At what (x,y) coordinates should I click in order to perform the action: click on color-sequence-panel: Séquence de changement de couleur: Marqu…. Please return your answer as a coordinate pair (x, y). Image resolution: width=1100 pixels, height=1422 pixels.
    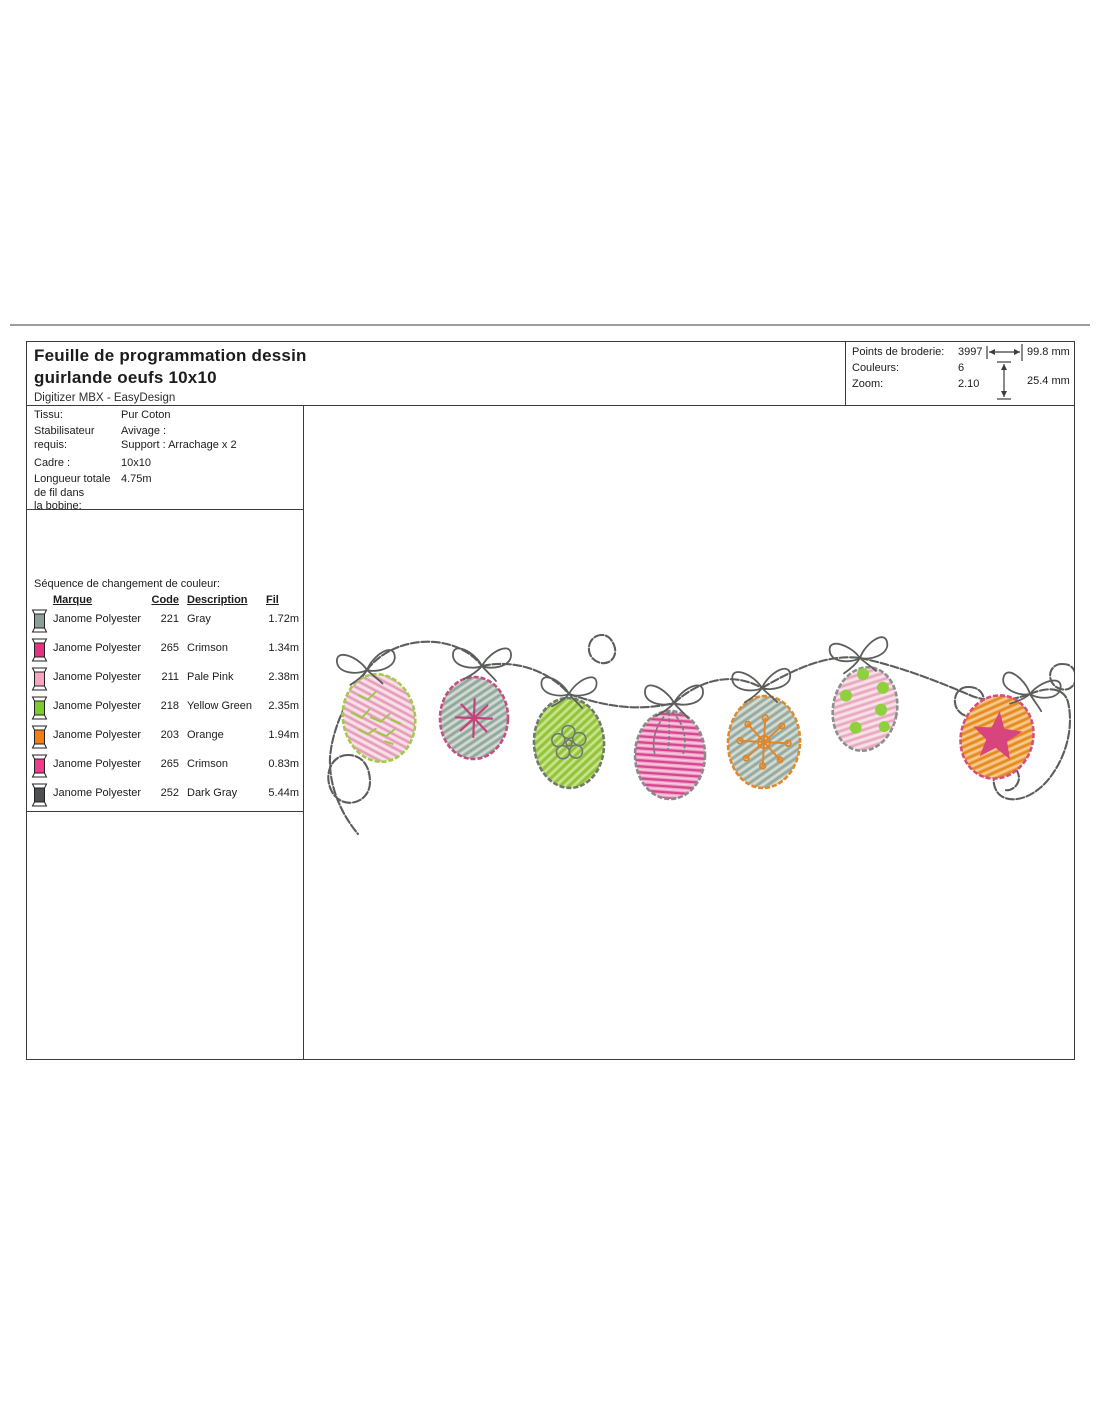
    Looking at the image, I should click on (165, 693).